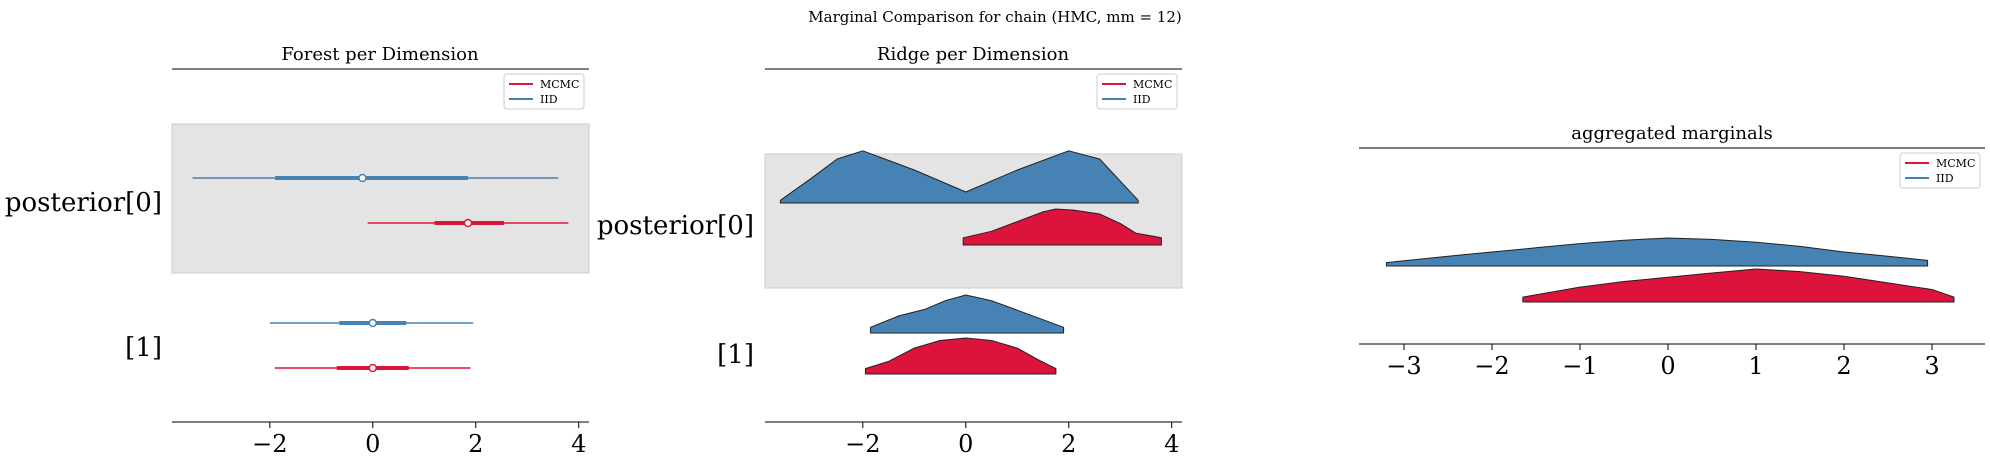 This screenshot has width=1990, height=465. What do you see at coordinates (143, 348) in the screenshot?
I see `forest-row-label: [1]` at bounding box center [143, 348].